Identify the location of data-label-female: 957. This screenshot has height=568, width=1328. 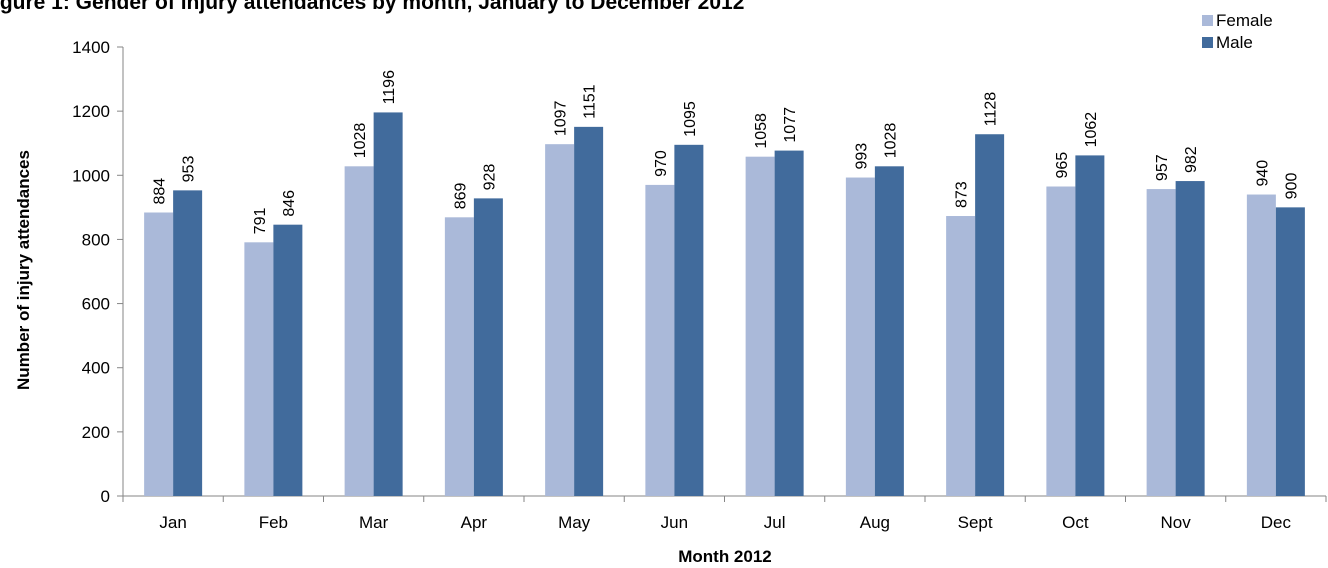
(1162, 167).